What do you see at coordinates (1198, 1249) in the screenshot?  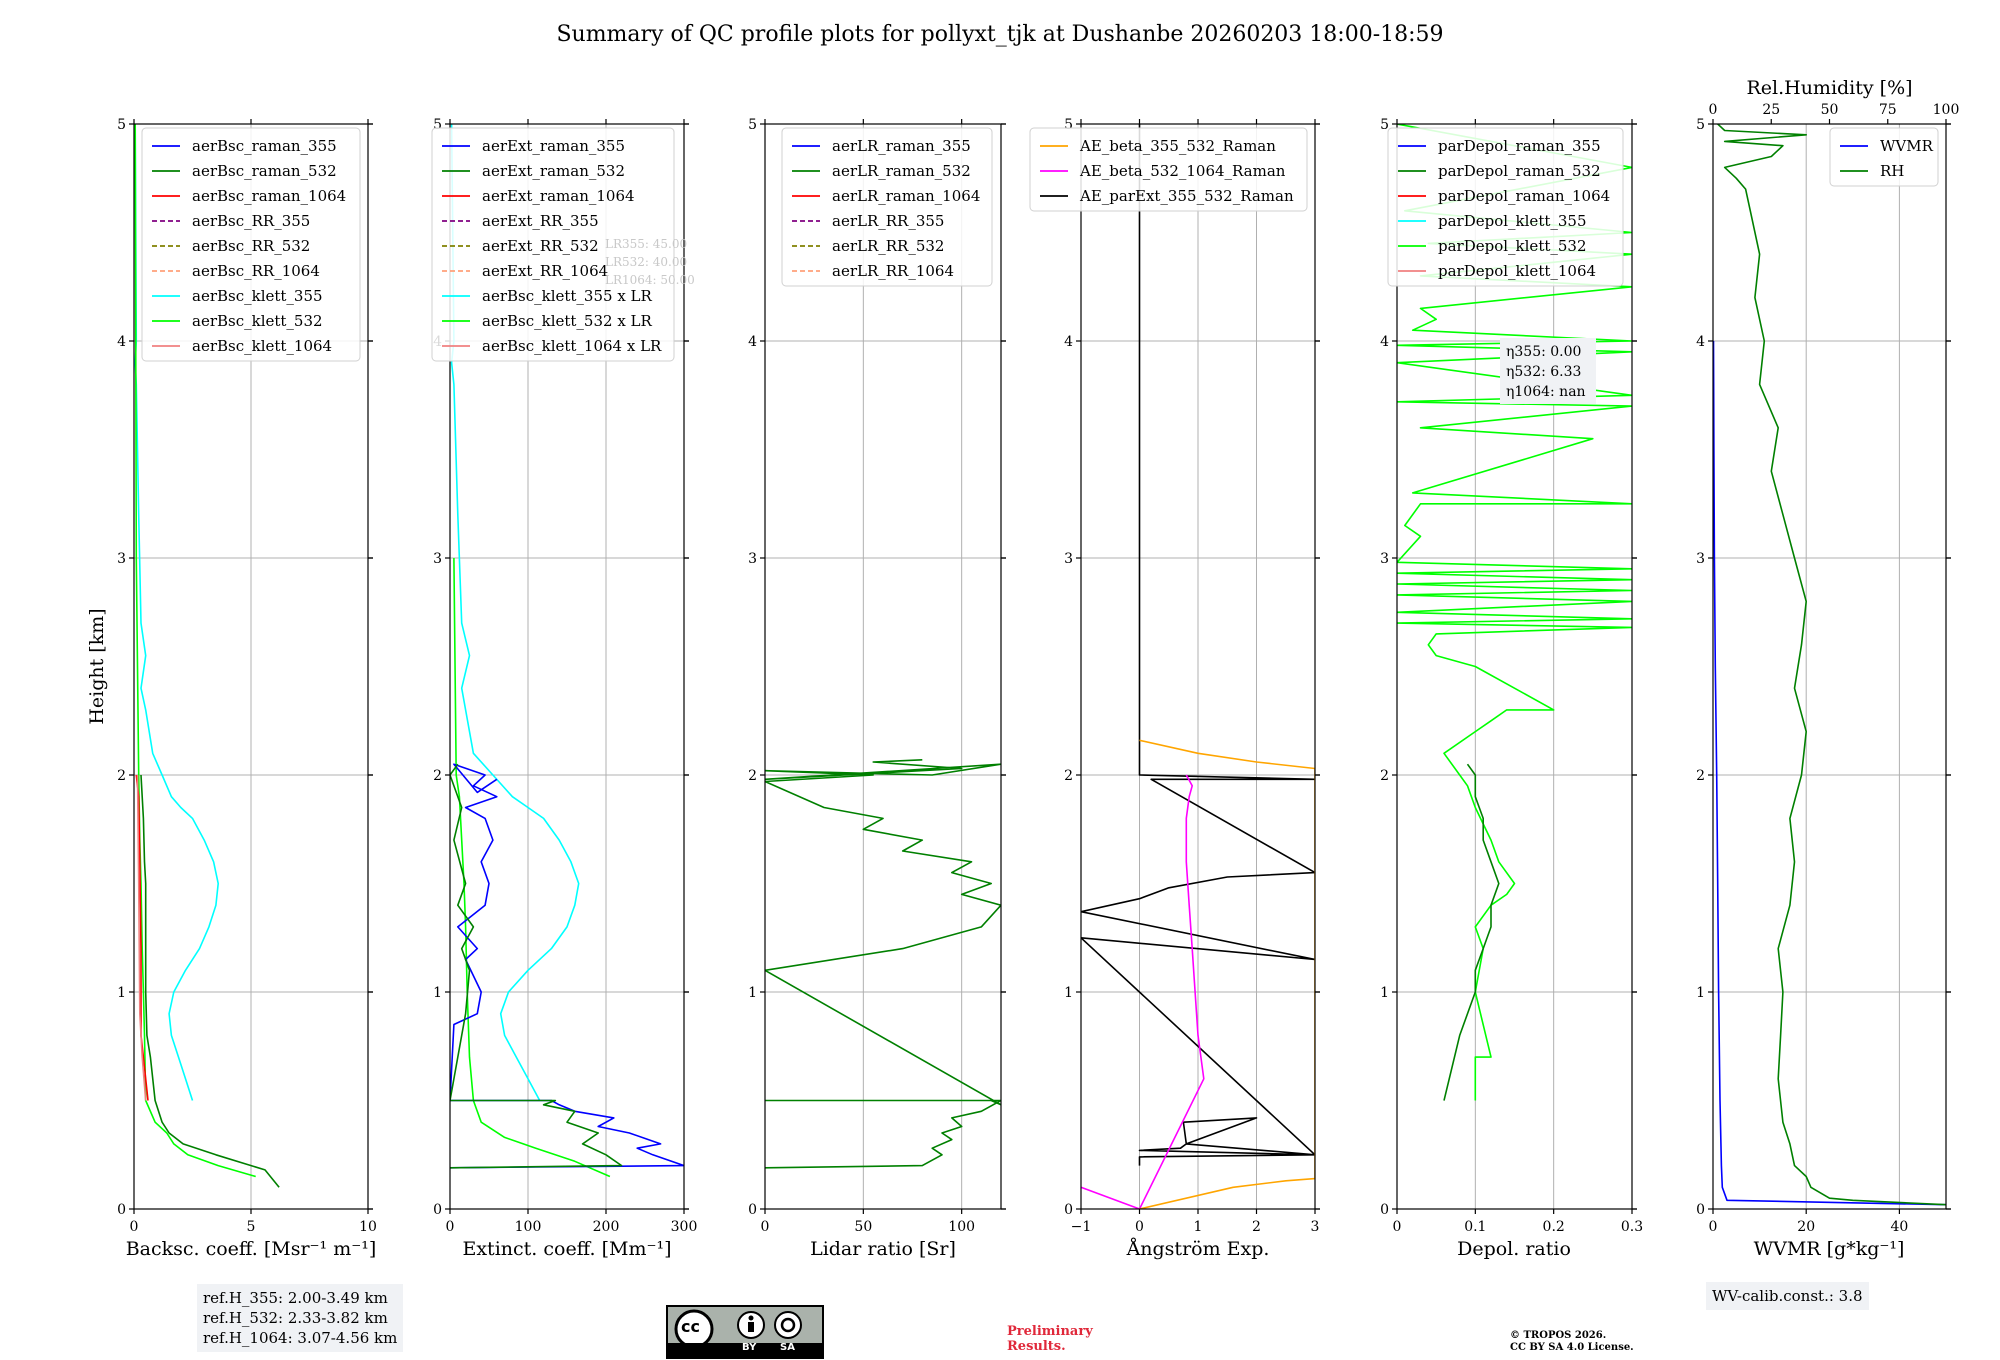 I see `x-axis-label: Ångström Exp.` at bounding box center [1198, 1249].